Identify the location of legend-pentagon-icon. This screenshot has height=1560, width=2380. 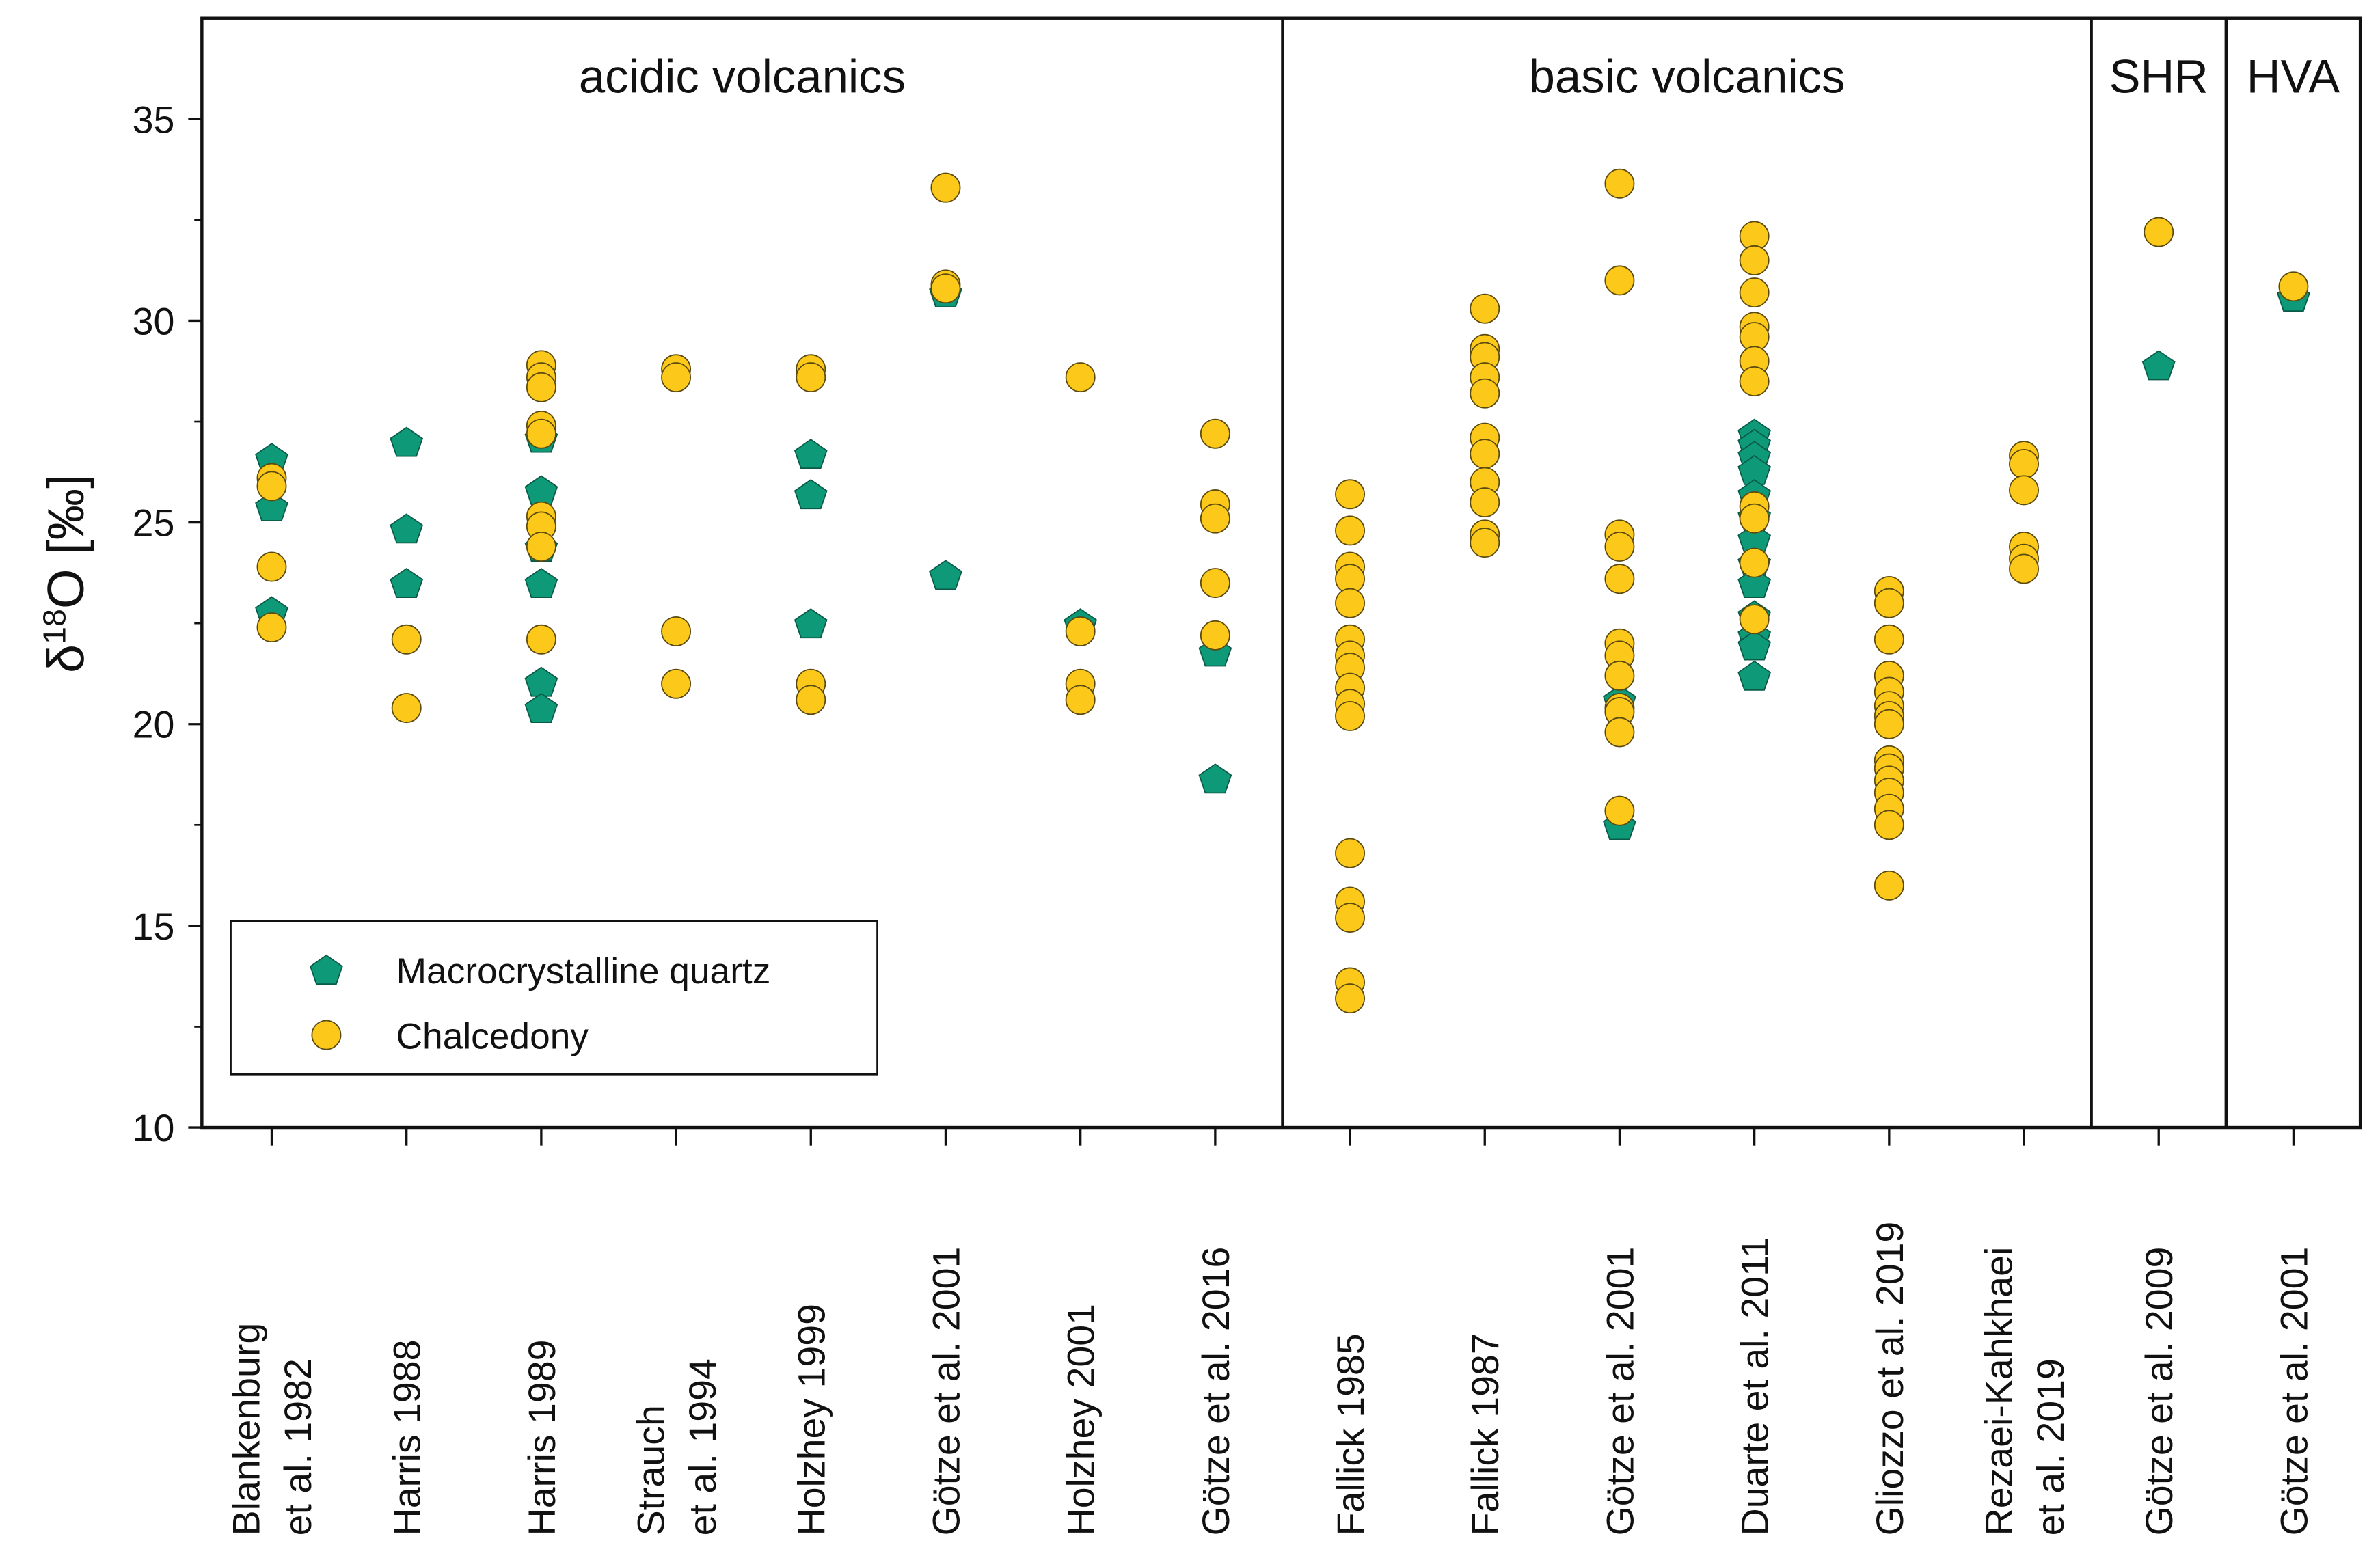
(326, 969).